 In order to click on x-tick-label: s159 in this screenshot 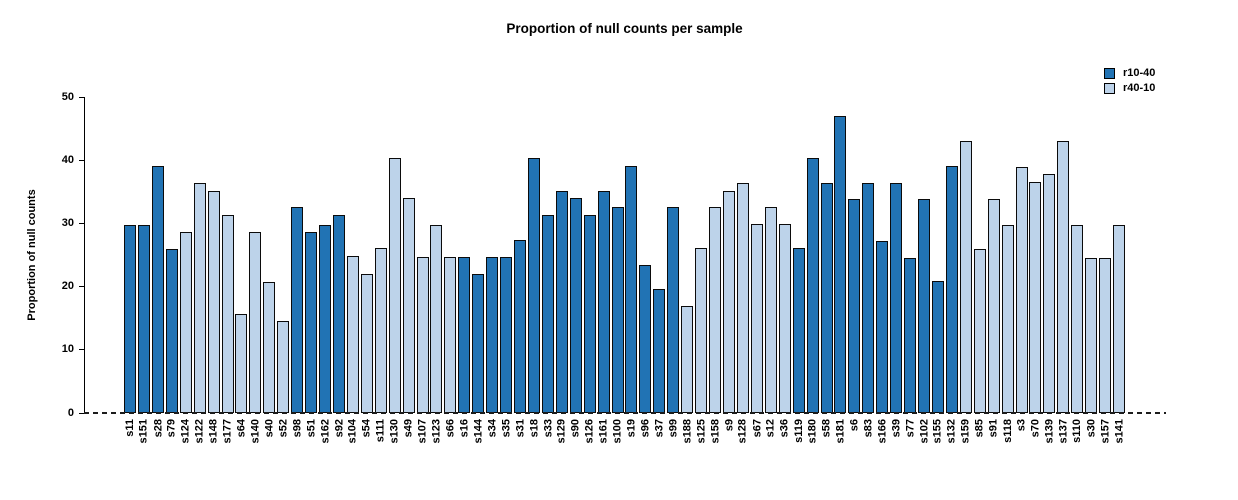, I will do `click(965, 431)`.